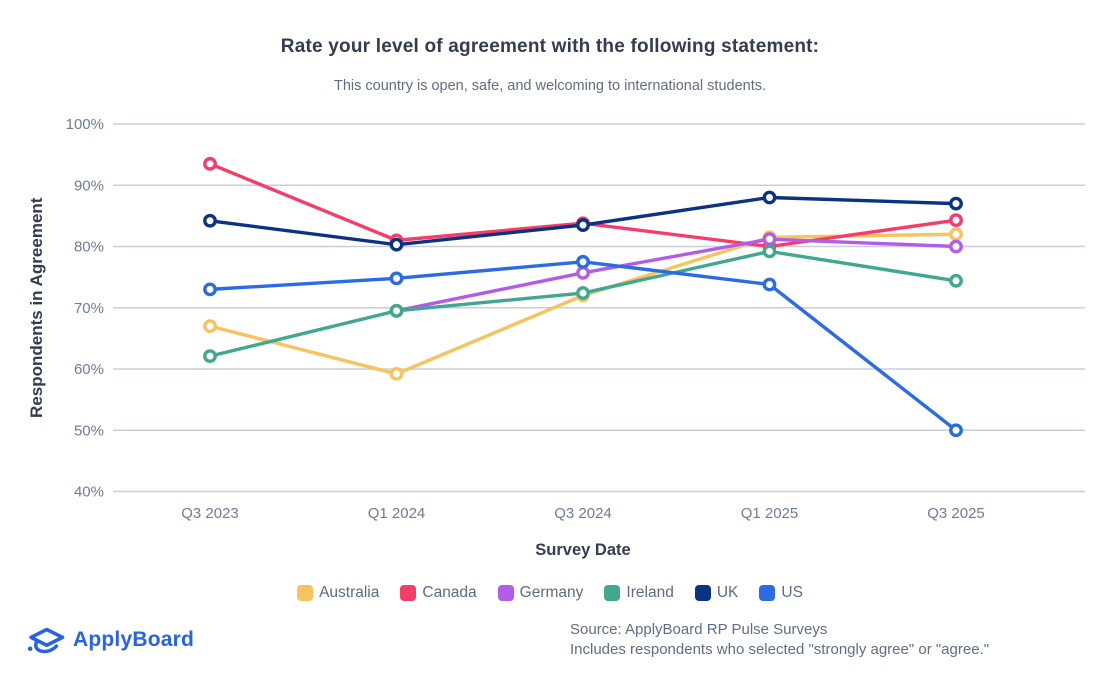  Describe the element at coordinates (956, 513) in the screenshot. I see `x-tick-label: Q3 2025` at that location.